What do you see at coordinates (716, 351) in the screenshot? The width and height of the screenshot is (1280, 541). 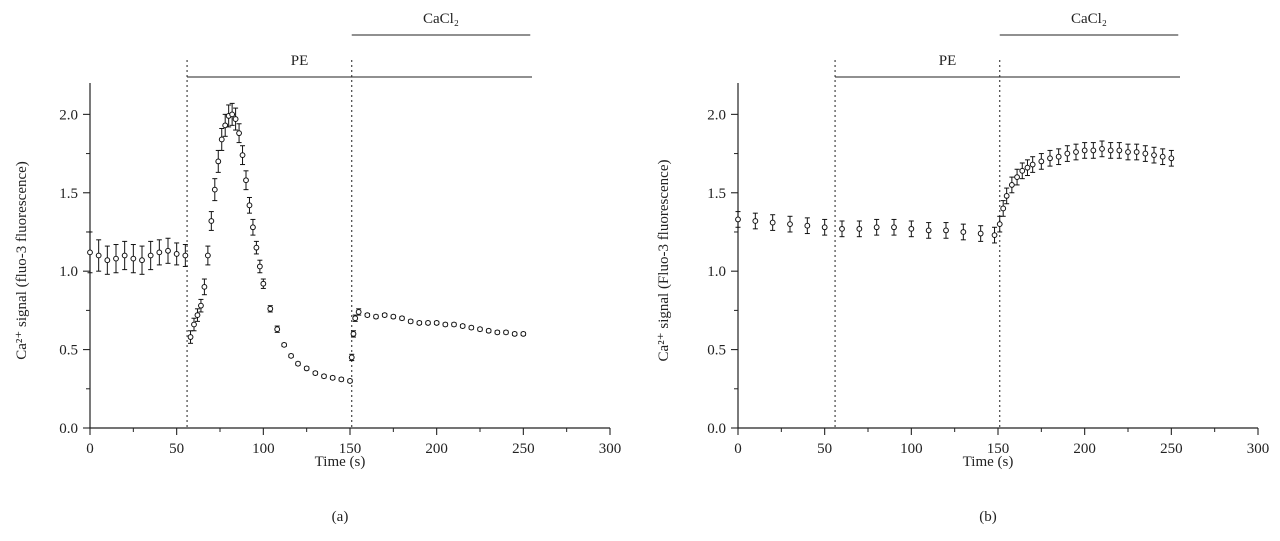 I see `y-tick-label: 0.5` at bounding box center [716, 351].